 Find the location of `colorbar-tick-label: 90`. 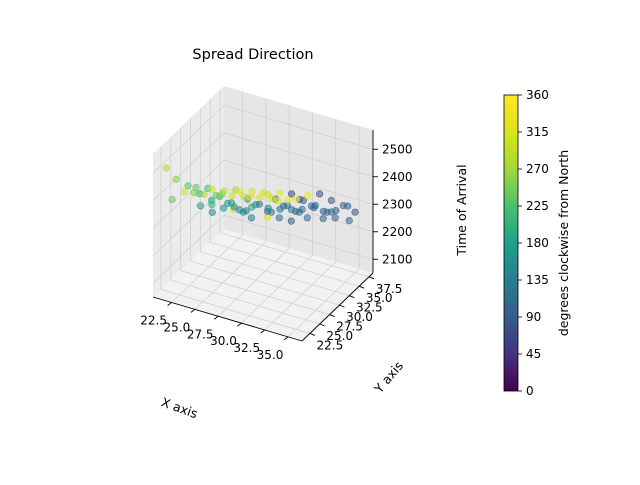

colorbar-tick-label: 90 is located at coordinates (533, 317).